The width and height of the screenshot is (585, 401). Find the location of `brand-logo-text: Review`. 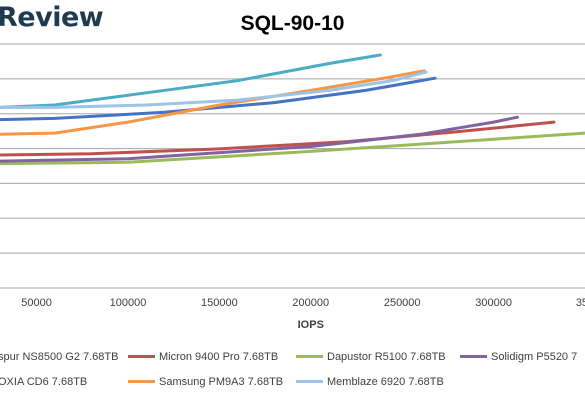

brand-logo-text: Review is located at coordinates (52, 17).